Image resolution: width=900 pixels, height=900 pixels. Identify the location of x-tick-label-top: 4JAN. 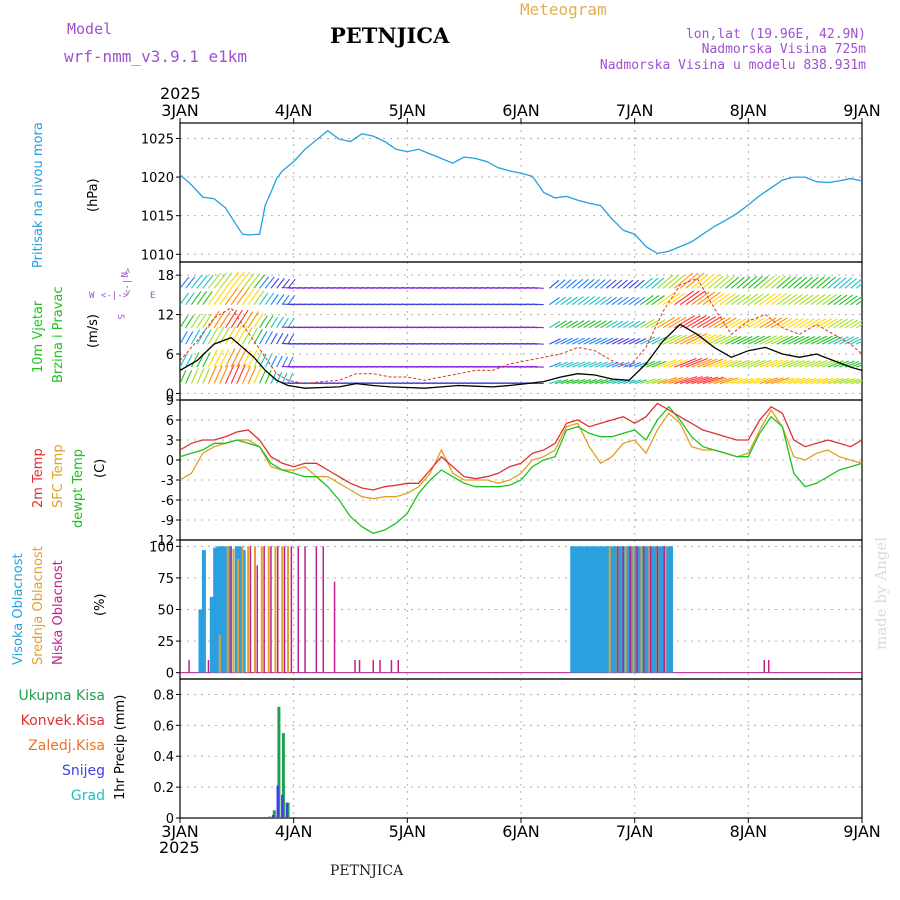
(294, 110).